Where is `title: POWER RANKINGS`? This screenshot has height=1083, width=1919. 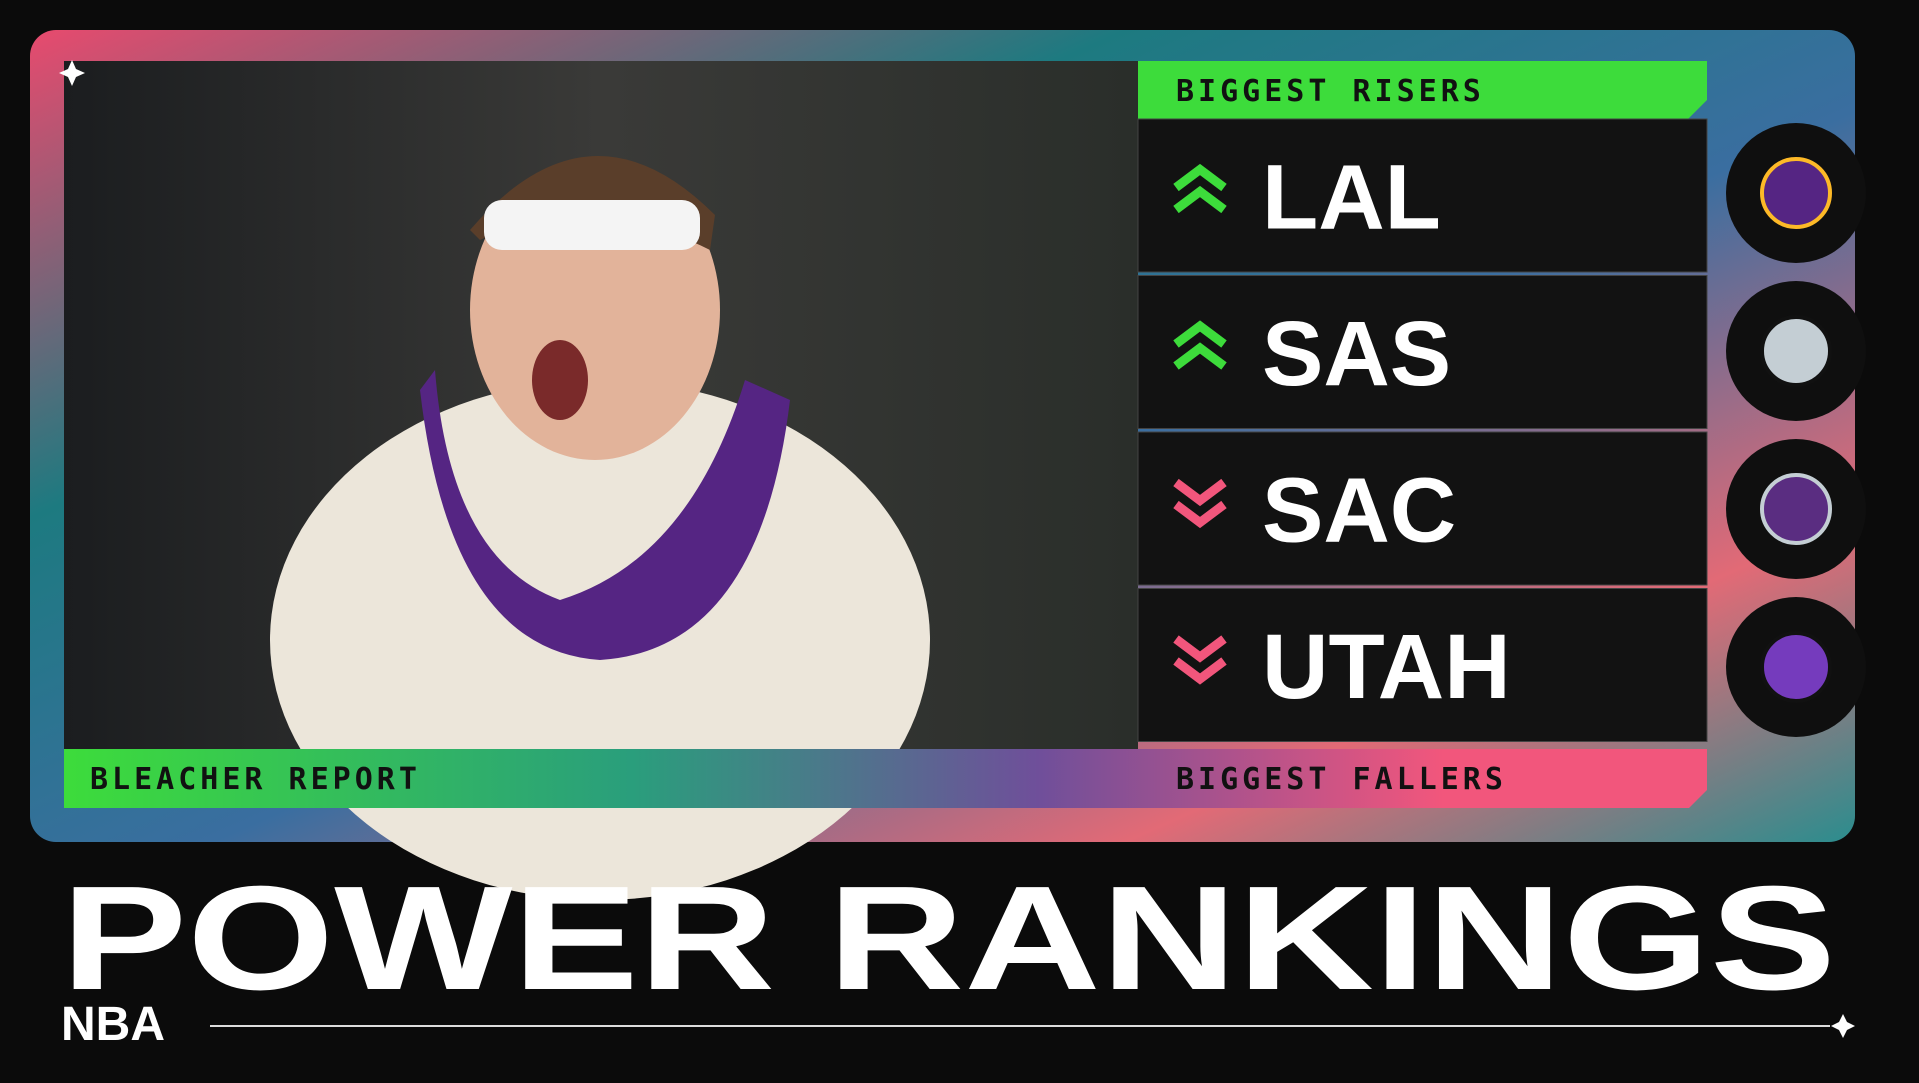 title: POWER RANKINGS is located at coordinates (948, 938).